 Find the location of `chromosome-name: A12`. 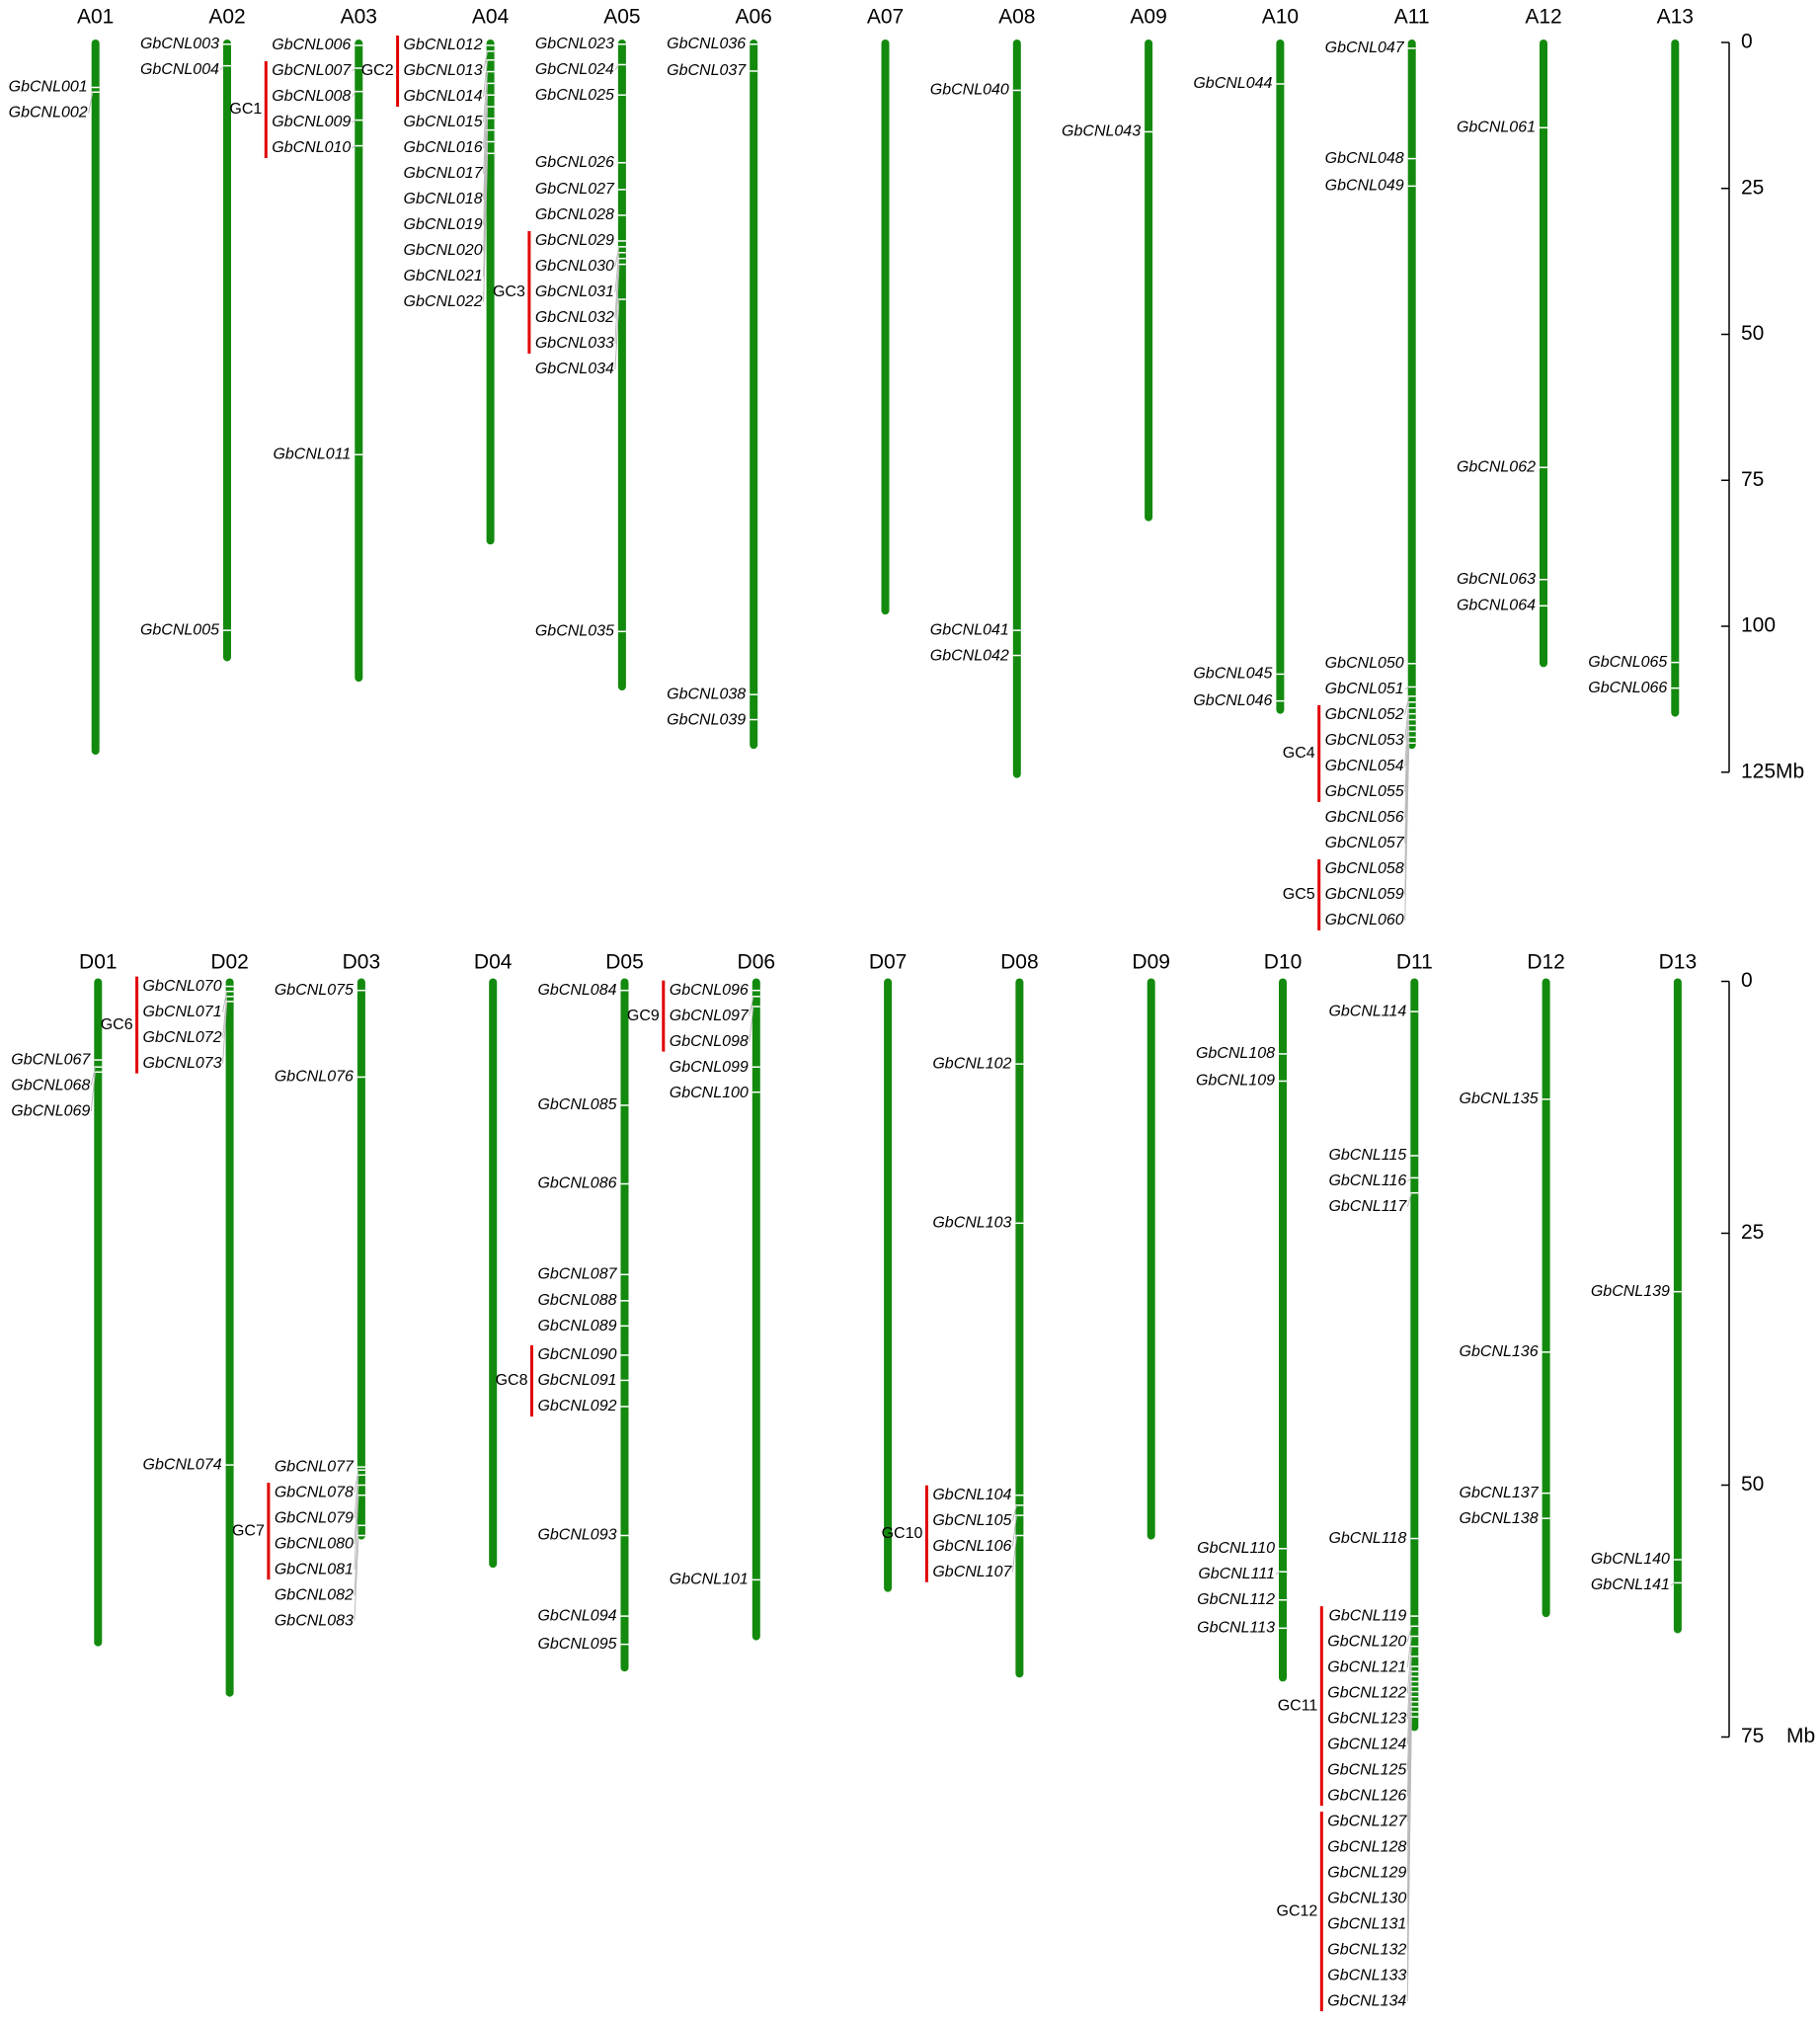

chromosome-name: A12 is located at coordinates (1543, 17).